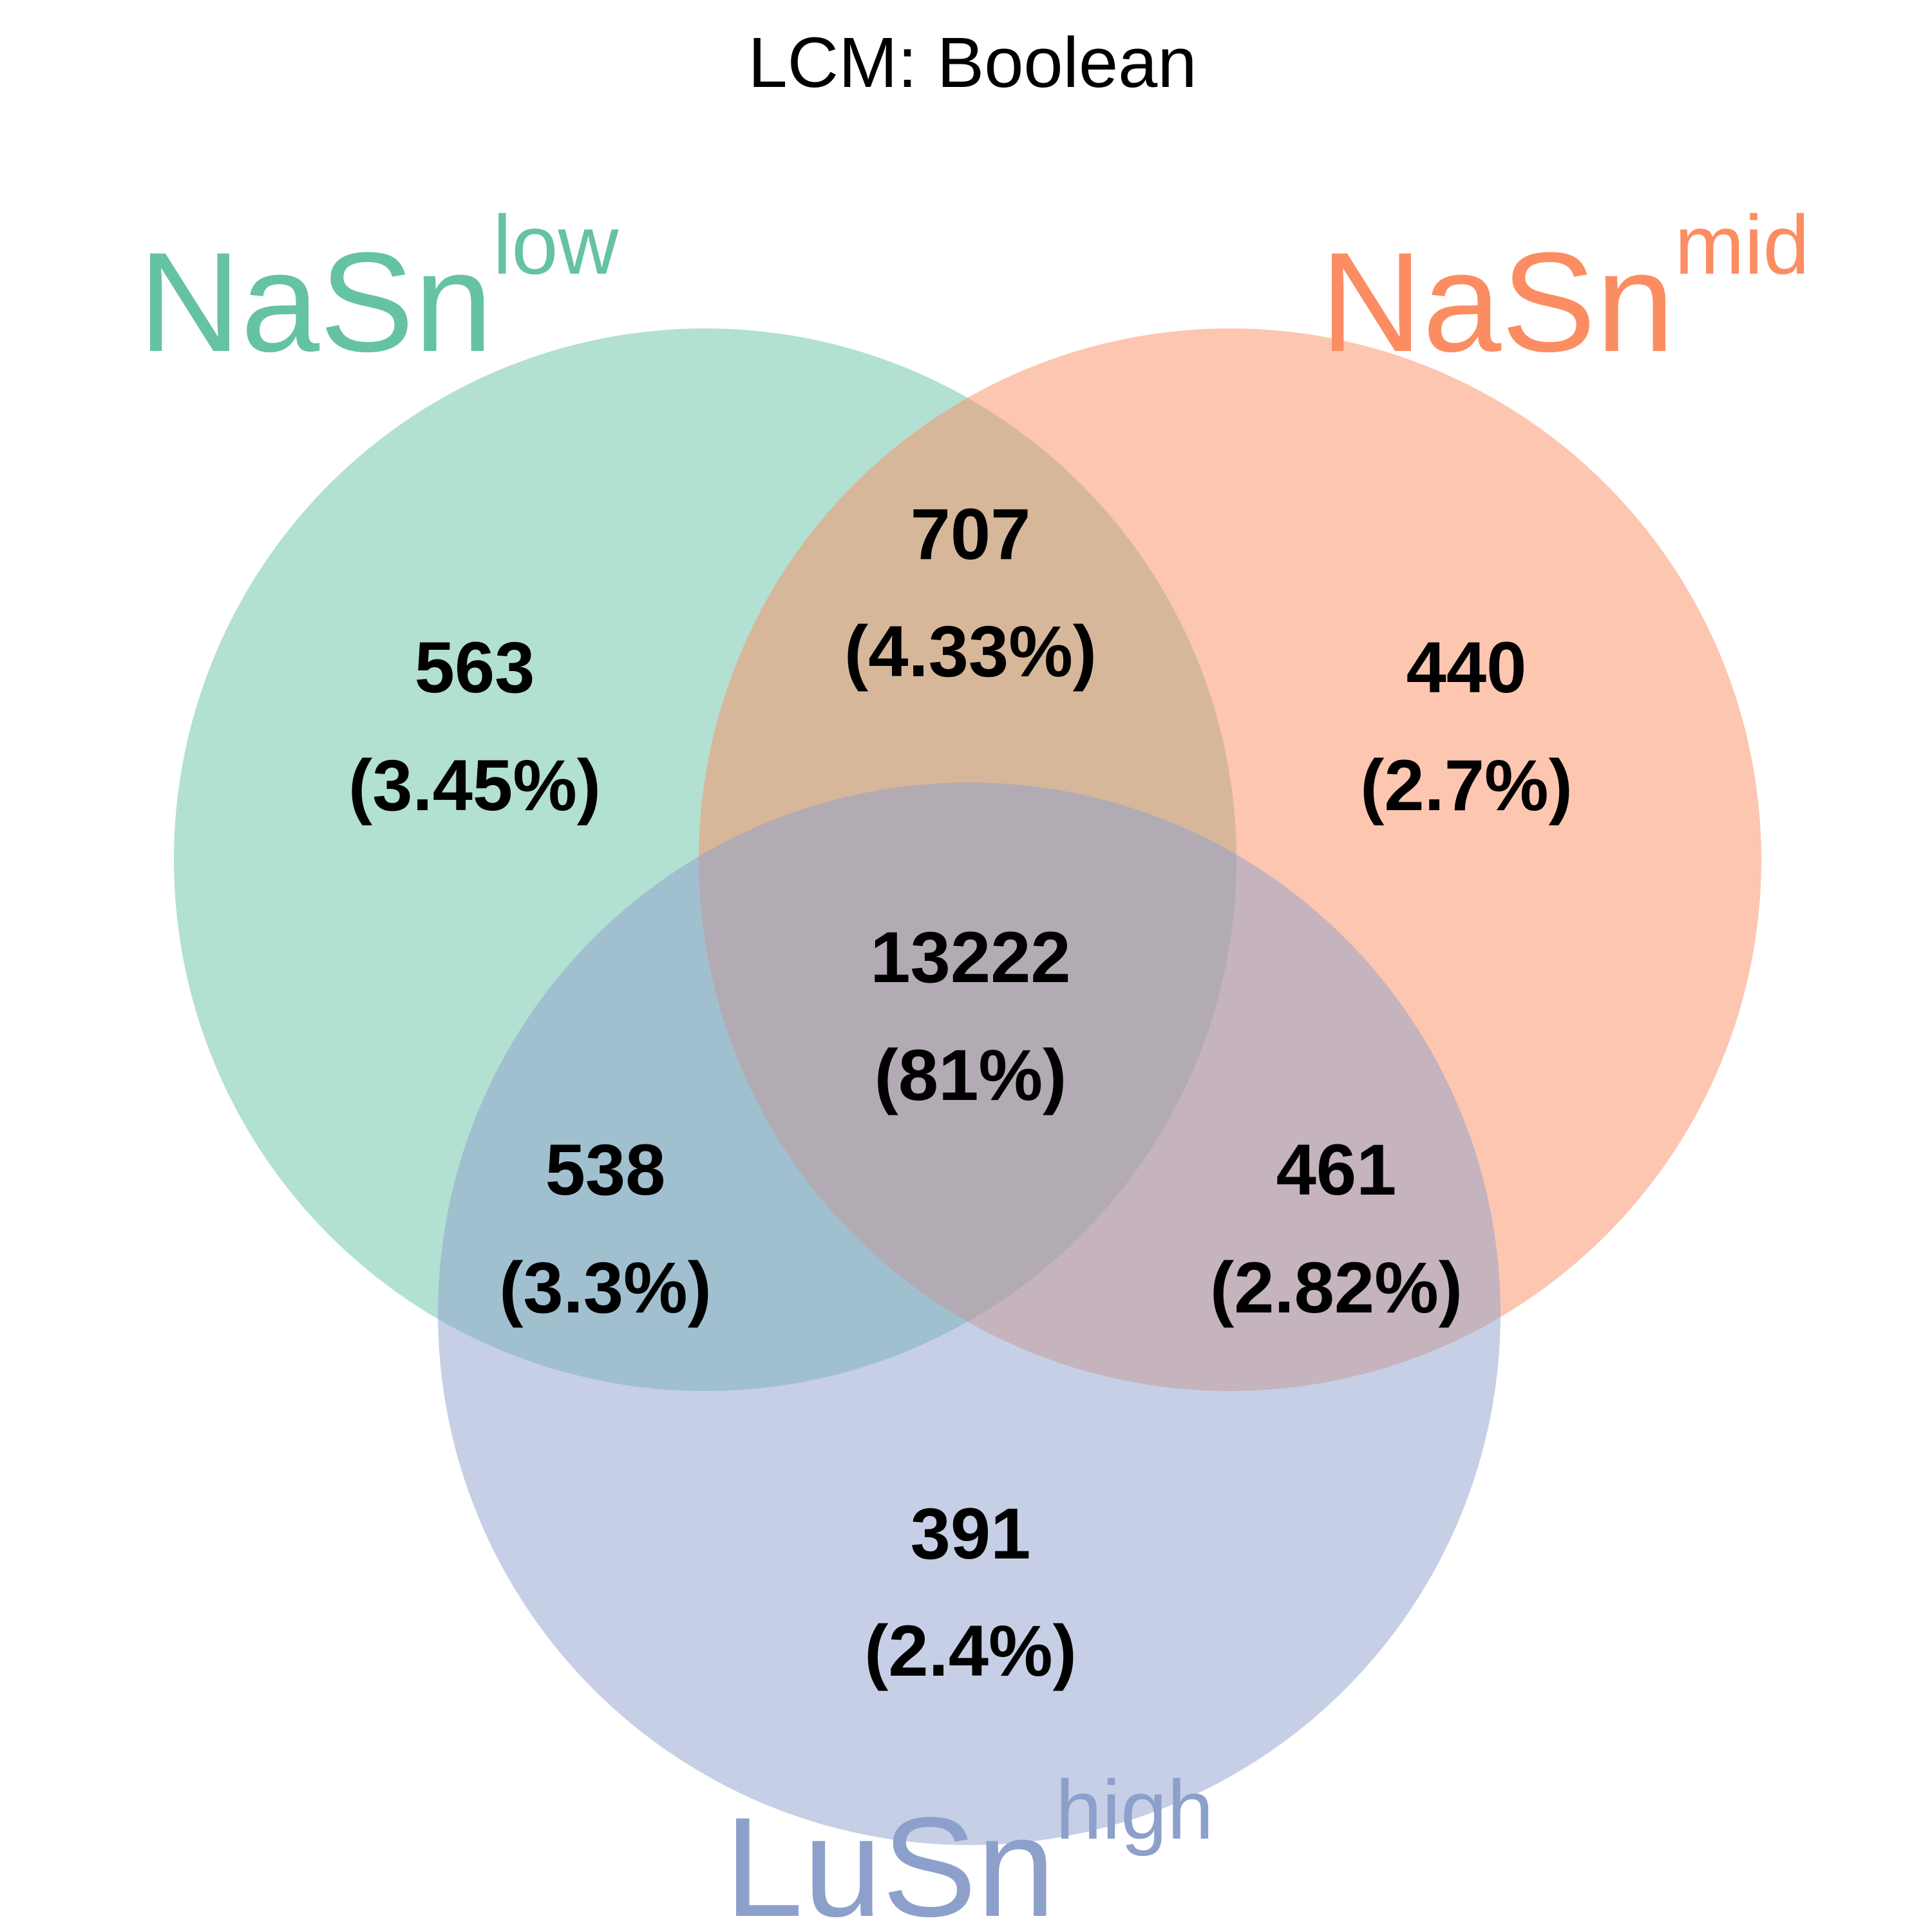 The height and width of the screenshot is (1932, 1932). What do you see at coordinates (973, 62) in the screenshot?
I see `chart-title: LCM: Boolean` at bounding box center [973, 62].